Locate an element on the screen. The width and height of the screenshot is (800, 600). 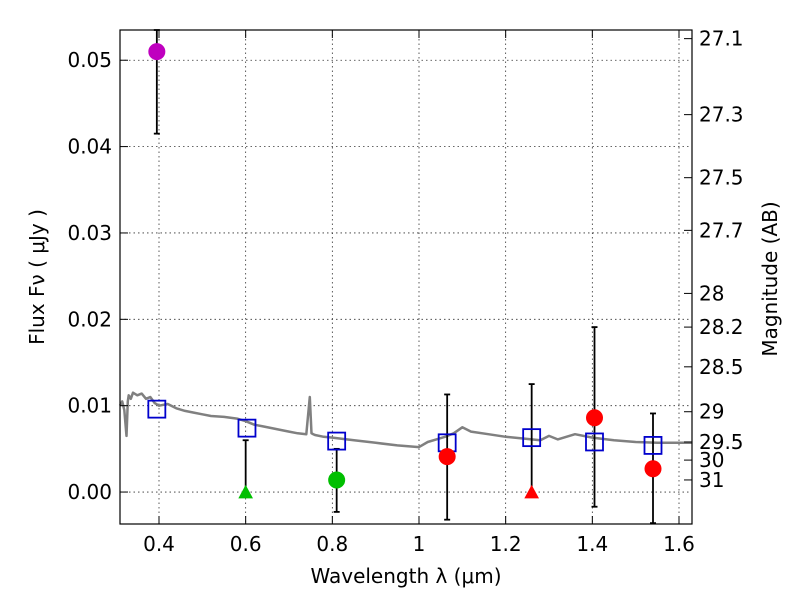
y-tick-label: 0.05 is located at coordinates (89, 60).